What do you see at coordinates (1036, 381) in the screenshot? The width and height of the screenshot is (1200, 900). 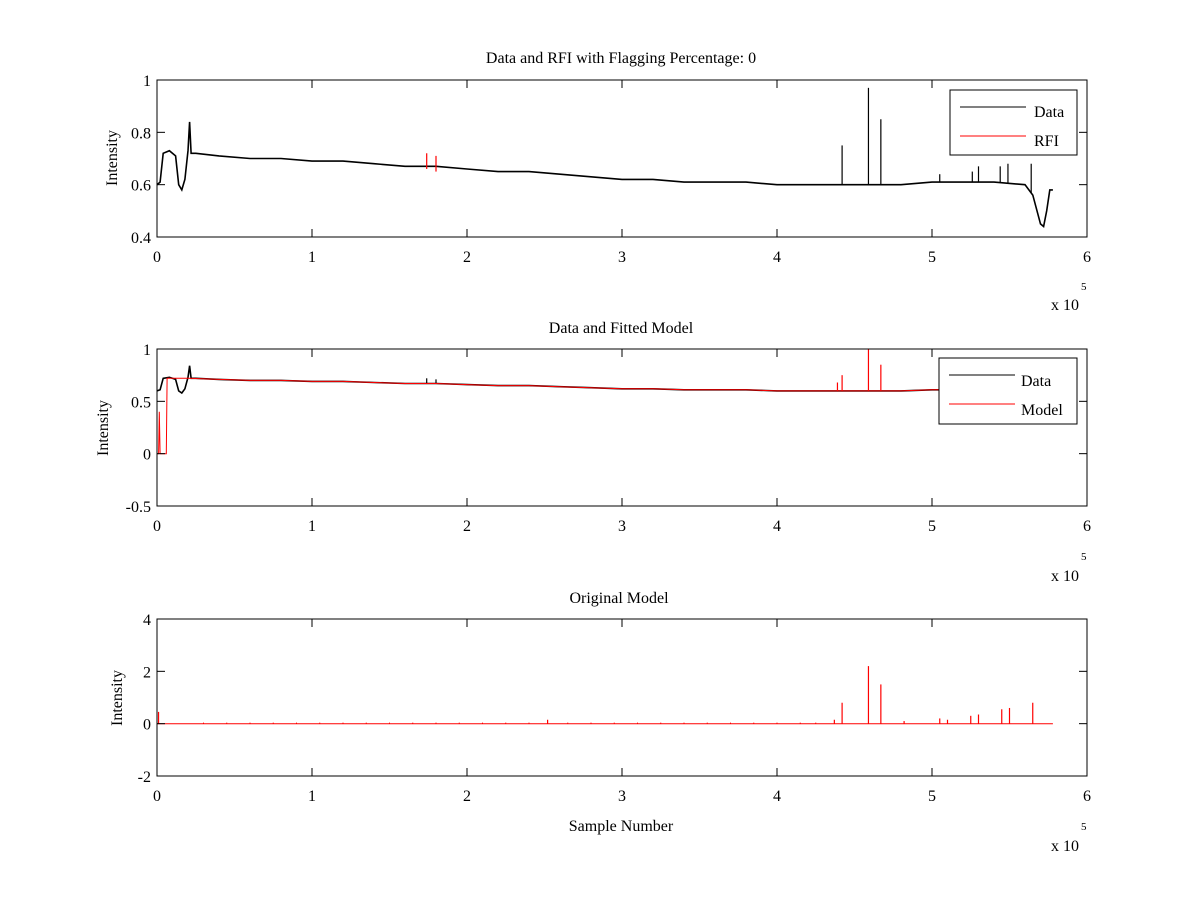 I see `subplot-2-legend-data-label: Data` at bounding box center [1036, 381].